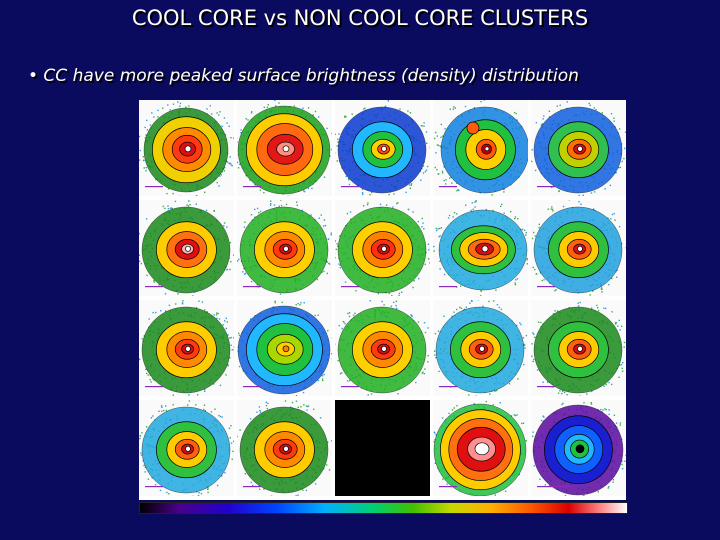  I want to click on colorbar, so click(383, 508).